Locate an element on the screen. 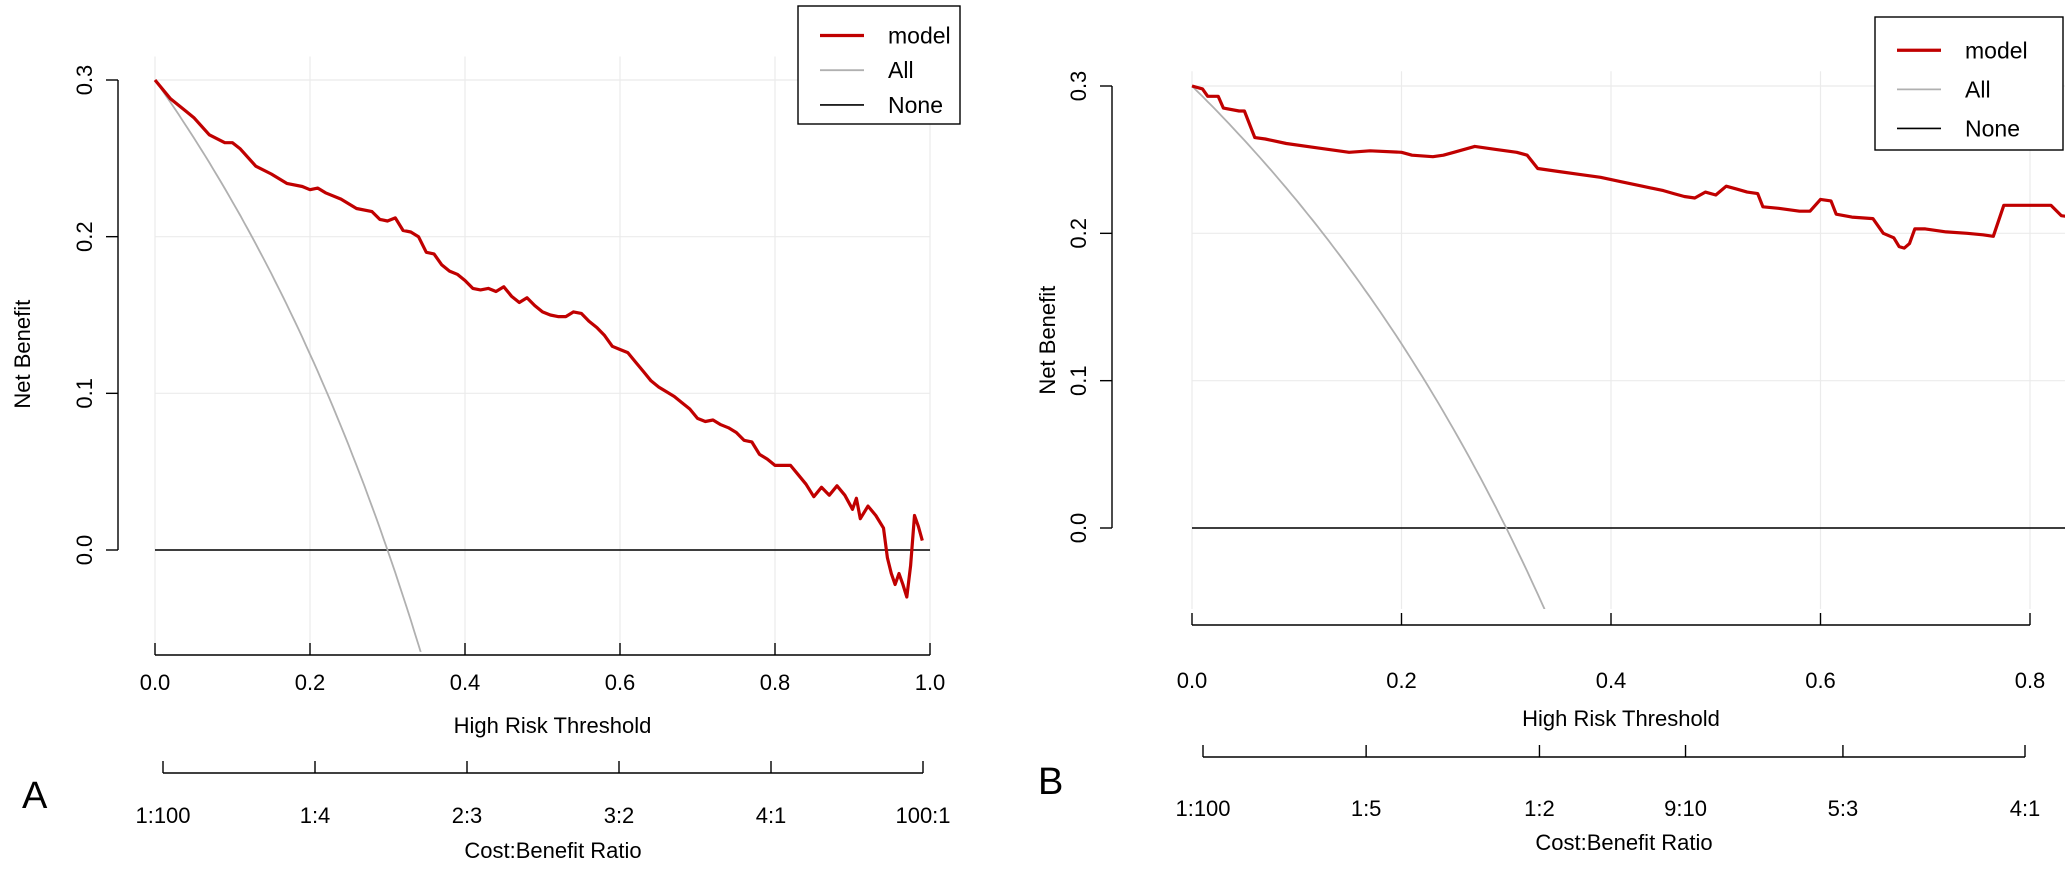 The image size is (2065, 875). x-tick-label: 1.0 is located at coordinates (930, 682).